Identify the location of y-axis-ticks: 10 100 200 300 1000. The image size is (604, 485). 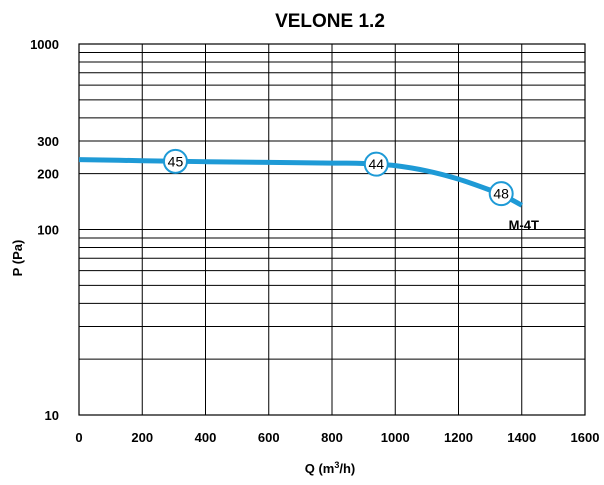
(44, 230).